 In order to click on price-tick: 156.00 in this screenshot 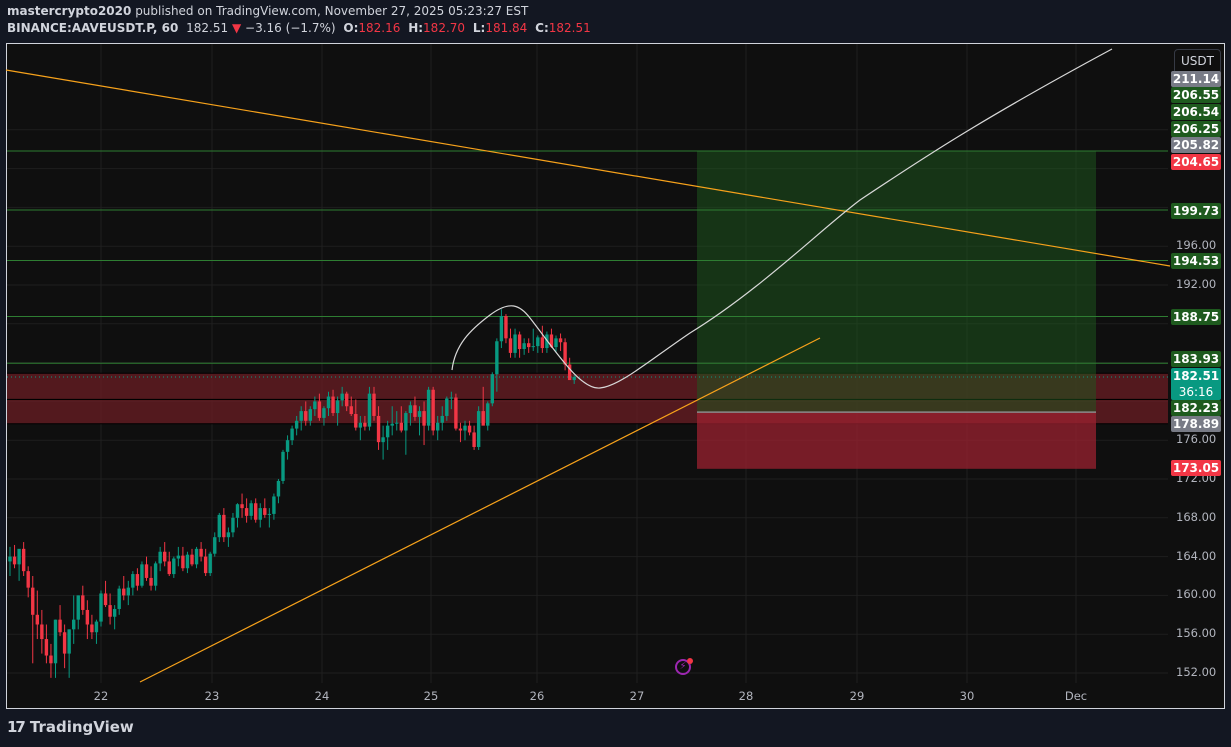, I will do `click(1196, 633)`.